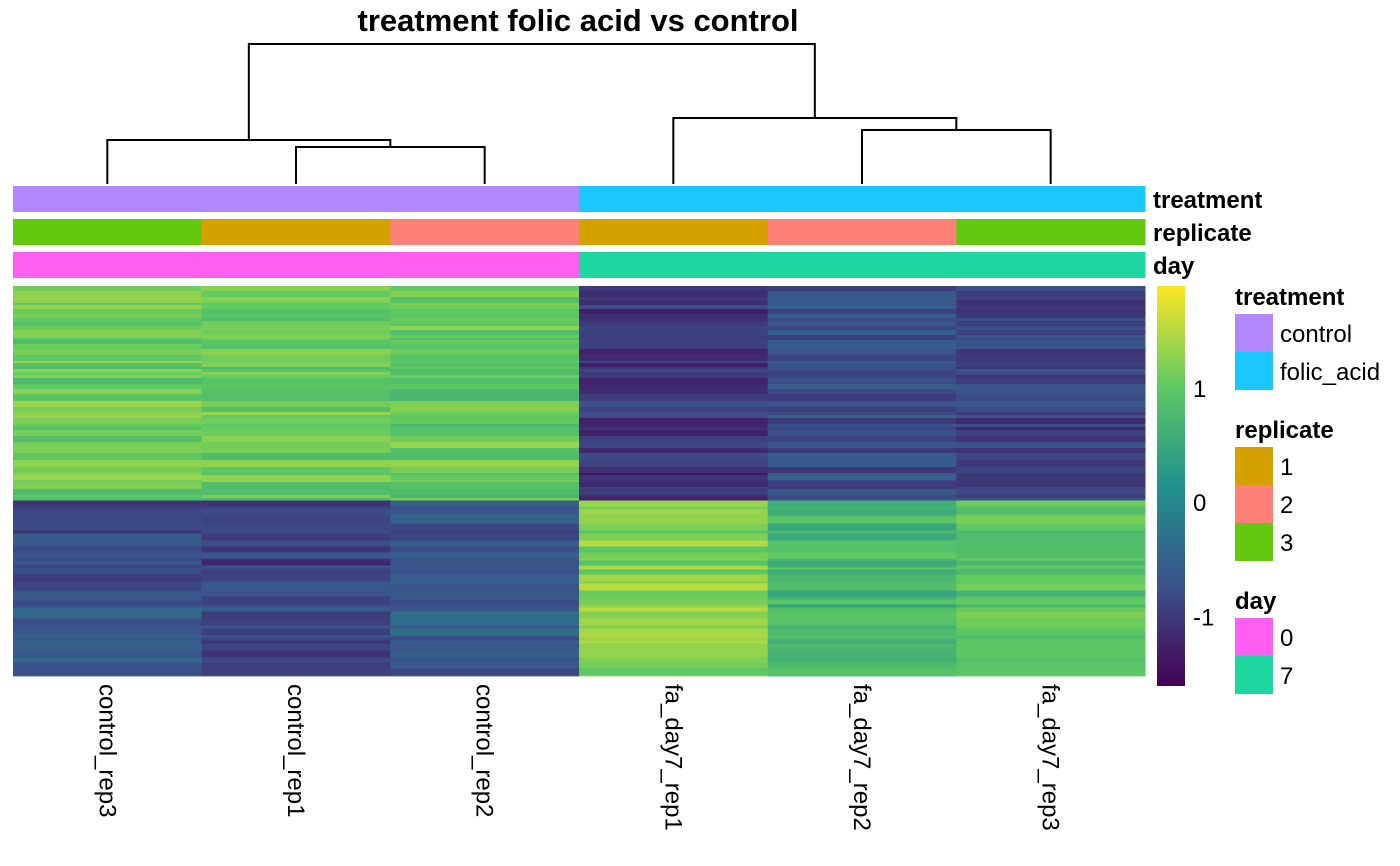  Describe the element at coordinates (862, 232) in the screenshot. I see `annotation-cell-replicate` at that location.